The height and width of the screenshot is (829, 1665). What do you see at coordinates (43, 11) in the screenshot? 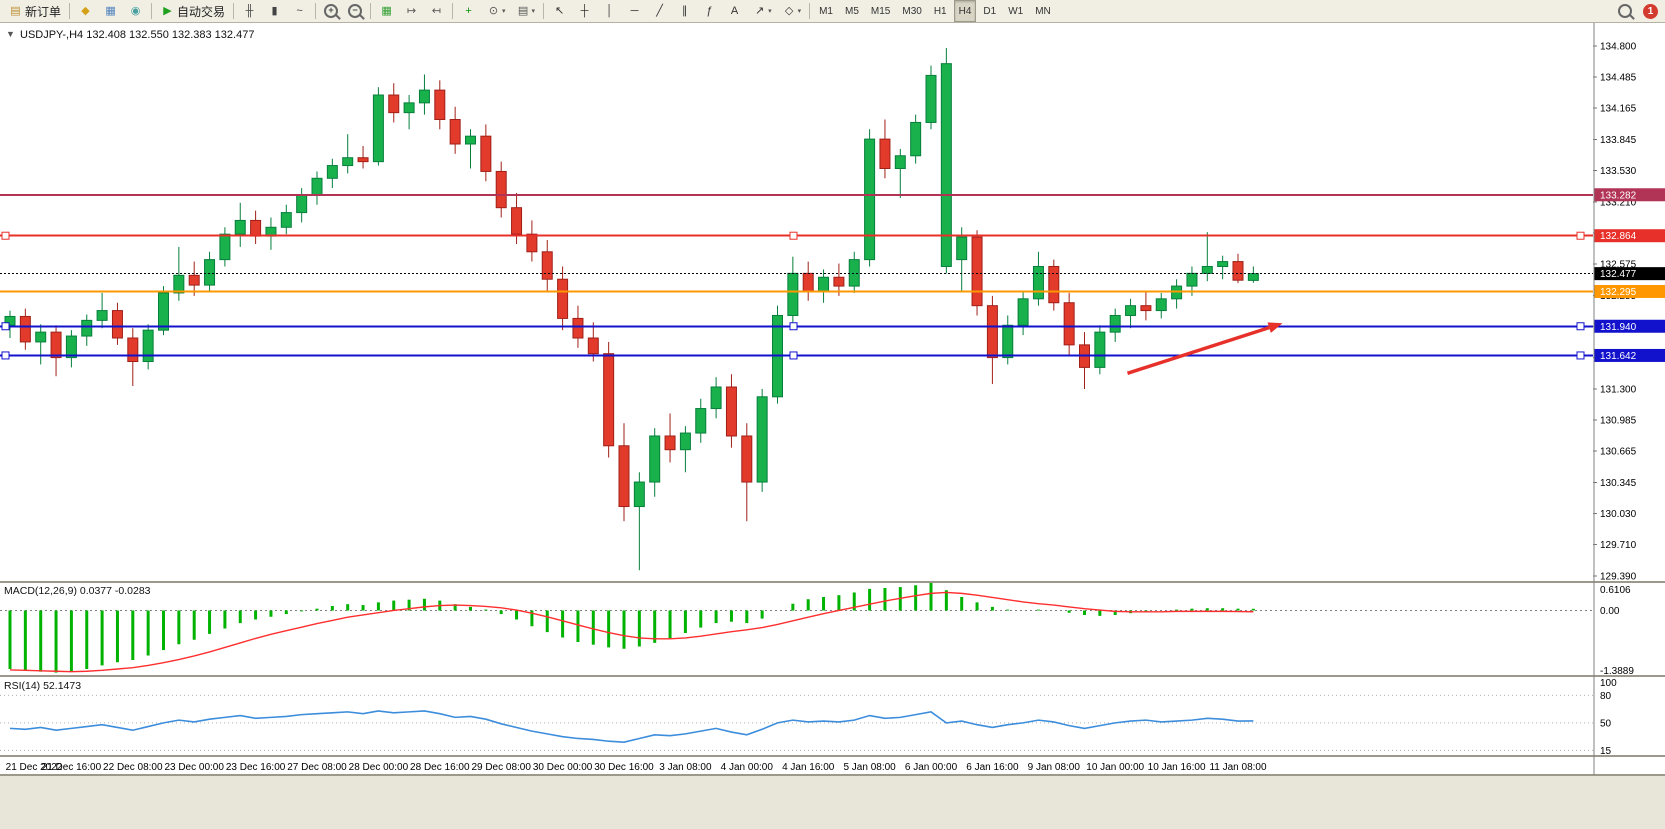
I see `new-order-button-label: 新订单` at bounding box center [43, 11].